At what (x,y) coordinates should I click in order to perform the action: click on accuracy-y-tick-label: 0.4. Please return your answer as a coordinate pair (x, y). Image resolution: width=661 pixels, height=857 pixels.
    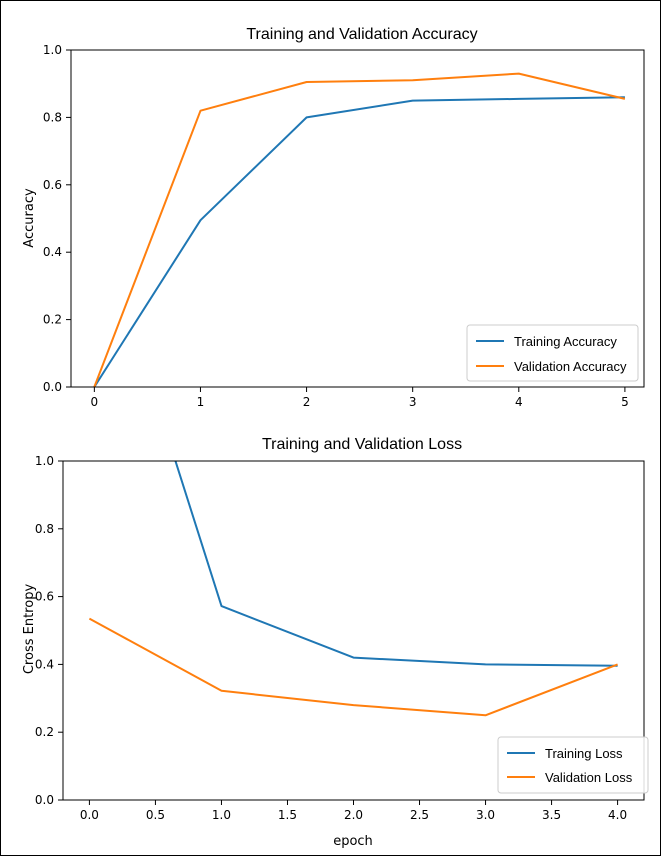
    Looking at the image, I should click on (52, 252).